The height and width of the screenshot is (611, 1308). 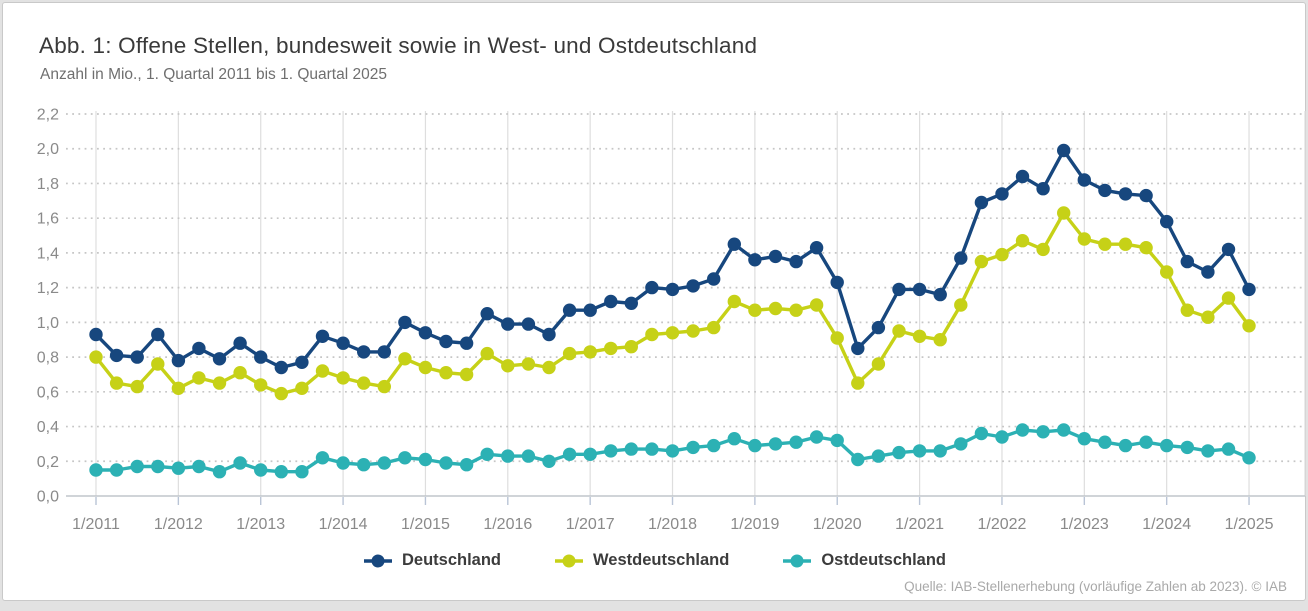 What do you see at coordinates (425, 524) in the screenshot?
I see `svg-text: 1/2015` at bounding box center [425, 524].